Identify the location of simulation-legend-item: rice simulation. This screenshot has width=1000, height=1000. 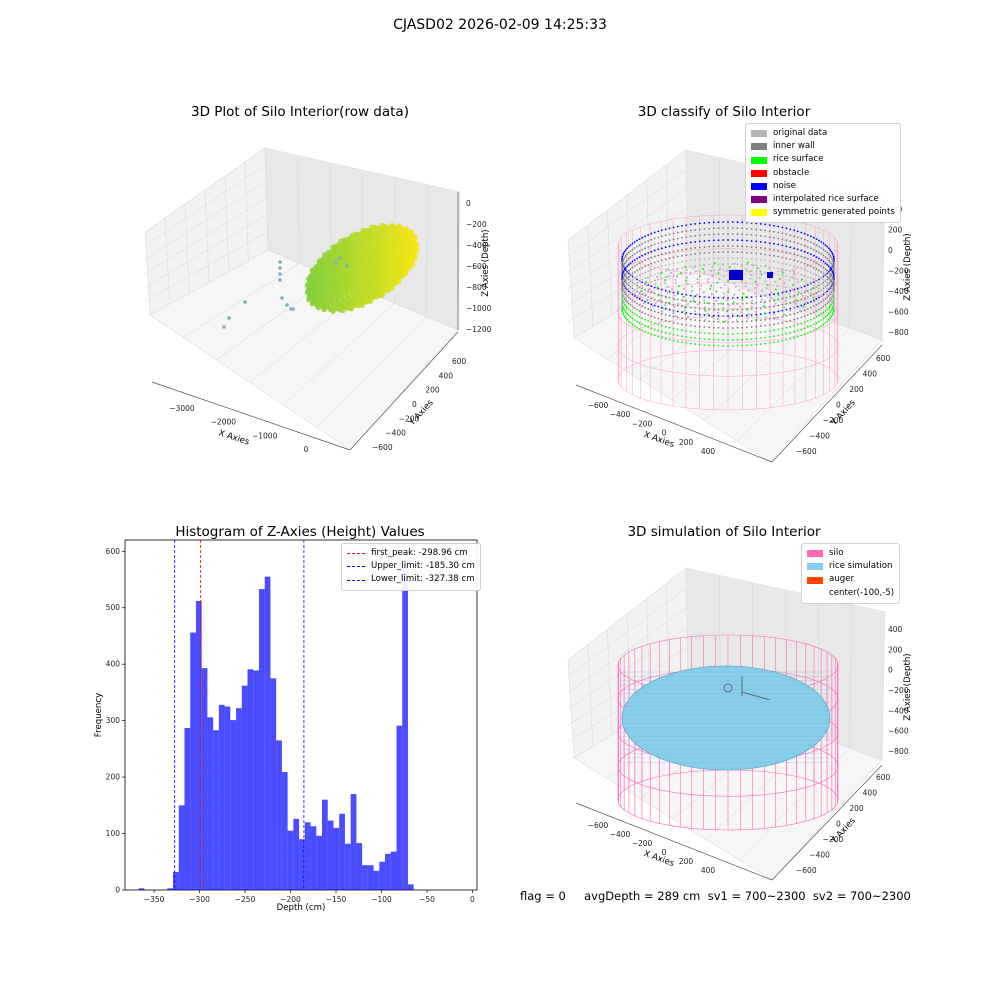
(850, 566).